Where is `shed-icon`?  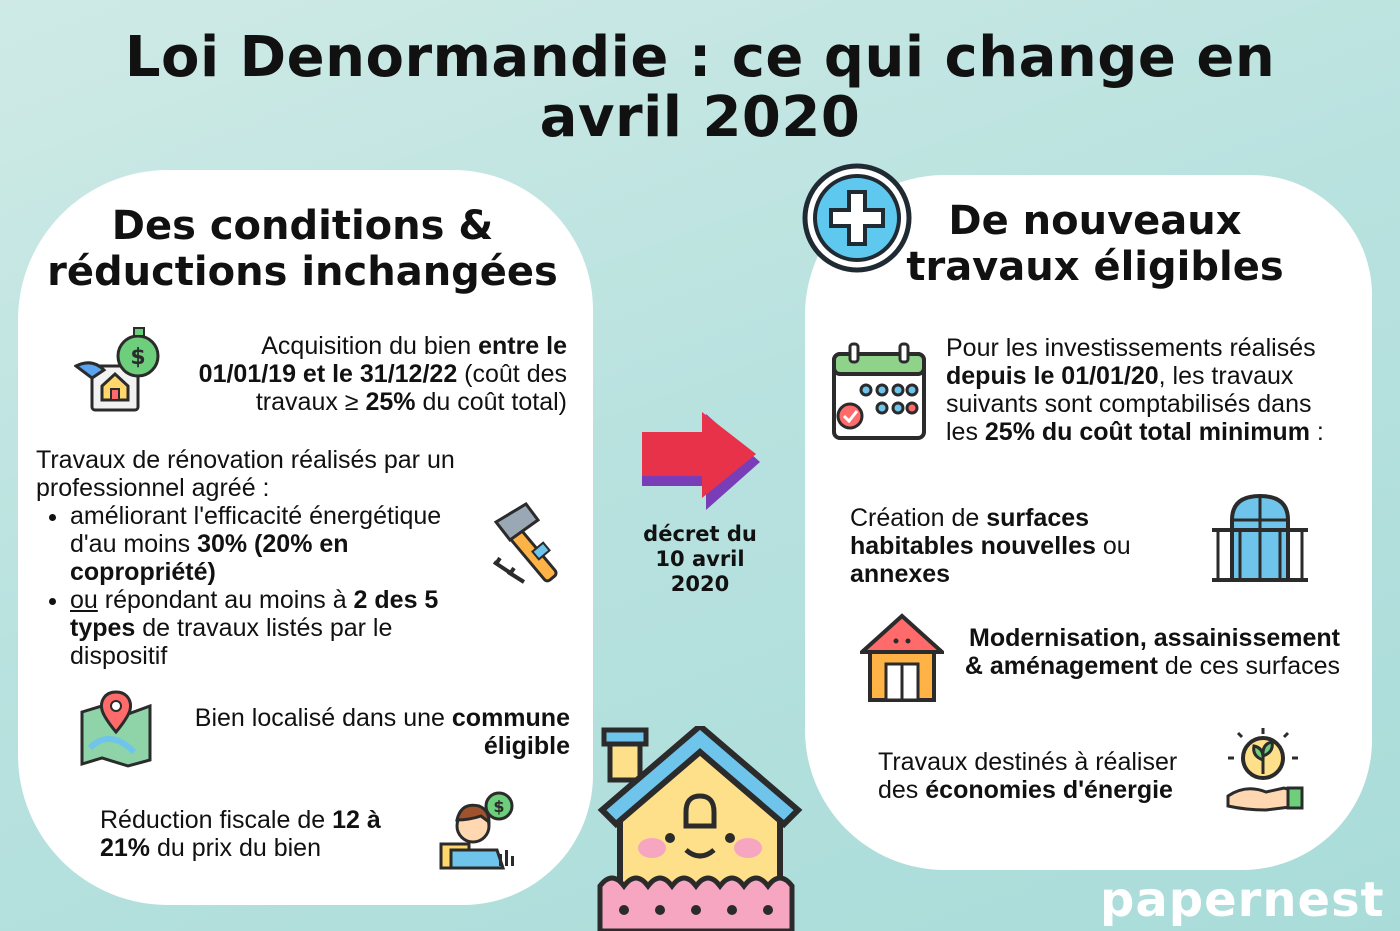
shed-icon is located at coordinates (902, 657).